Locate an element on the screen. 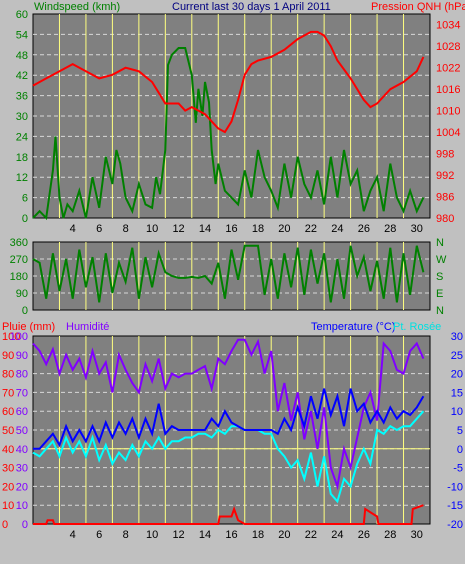  wind-pressure-x-tick-label: 26 is located at coordinates (364, 229).